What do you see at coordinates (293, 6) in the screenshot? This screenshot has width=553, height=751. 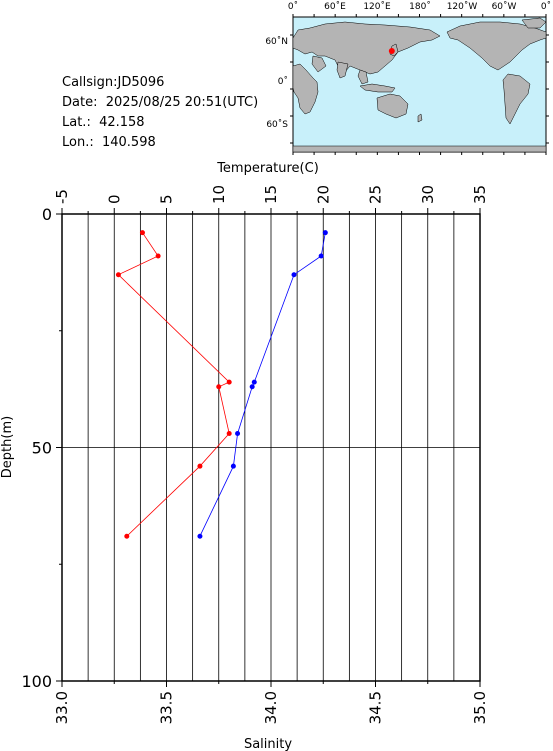 I see `lon-label-0: 0˚` at bounding box center [293, 6].